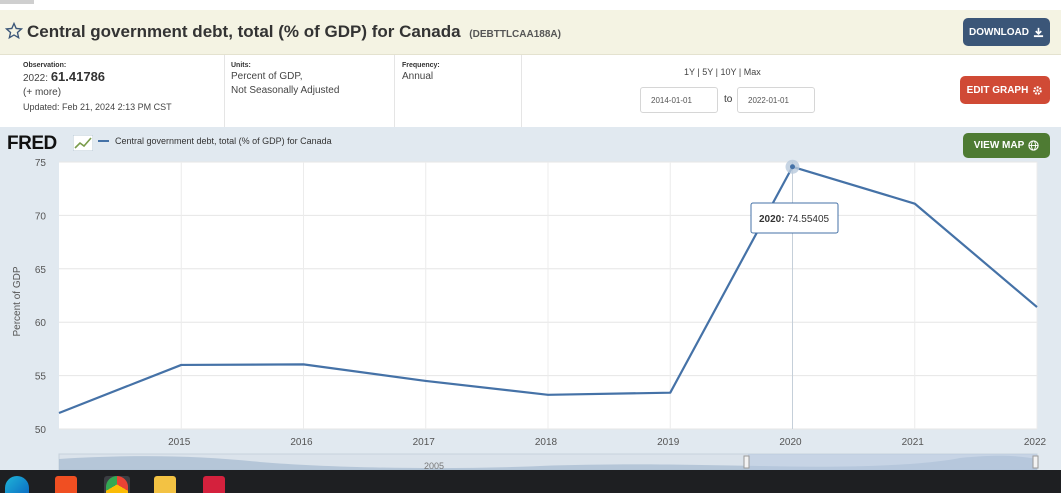 The width and height of the screenshot is (1061, 493). Describe the element at coordinates (752, 72) in the screenshot. I see `range-max-link: Max` at that location.